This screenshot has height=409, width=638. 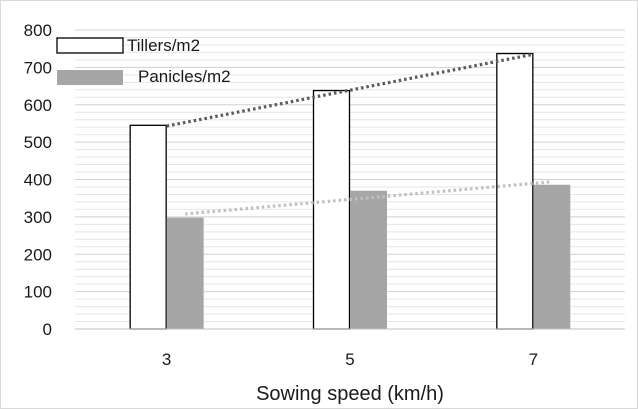 I want to click on tillers-trendline, so click(x=350, y=90).